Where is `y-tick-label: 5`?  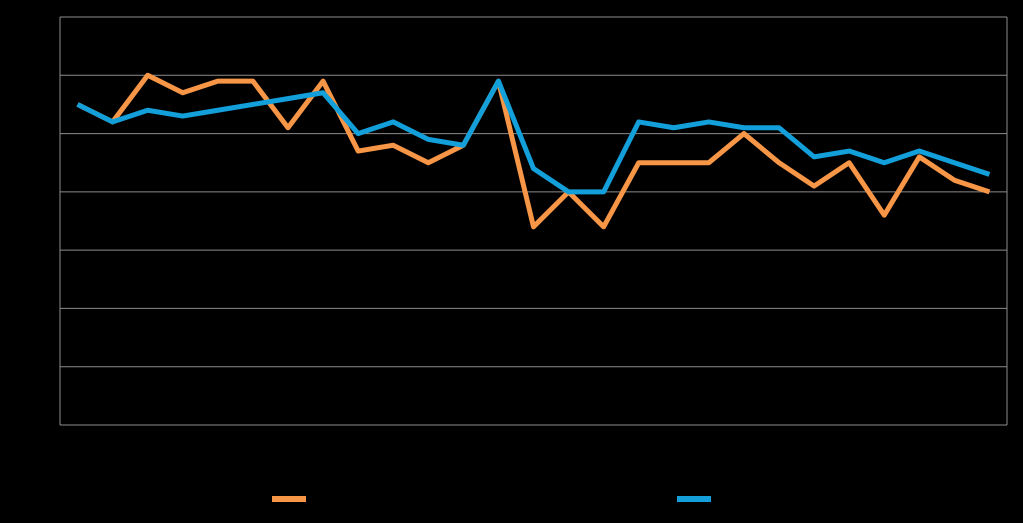
y-tick-label: 5 is located at coordinates (48, 133).